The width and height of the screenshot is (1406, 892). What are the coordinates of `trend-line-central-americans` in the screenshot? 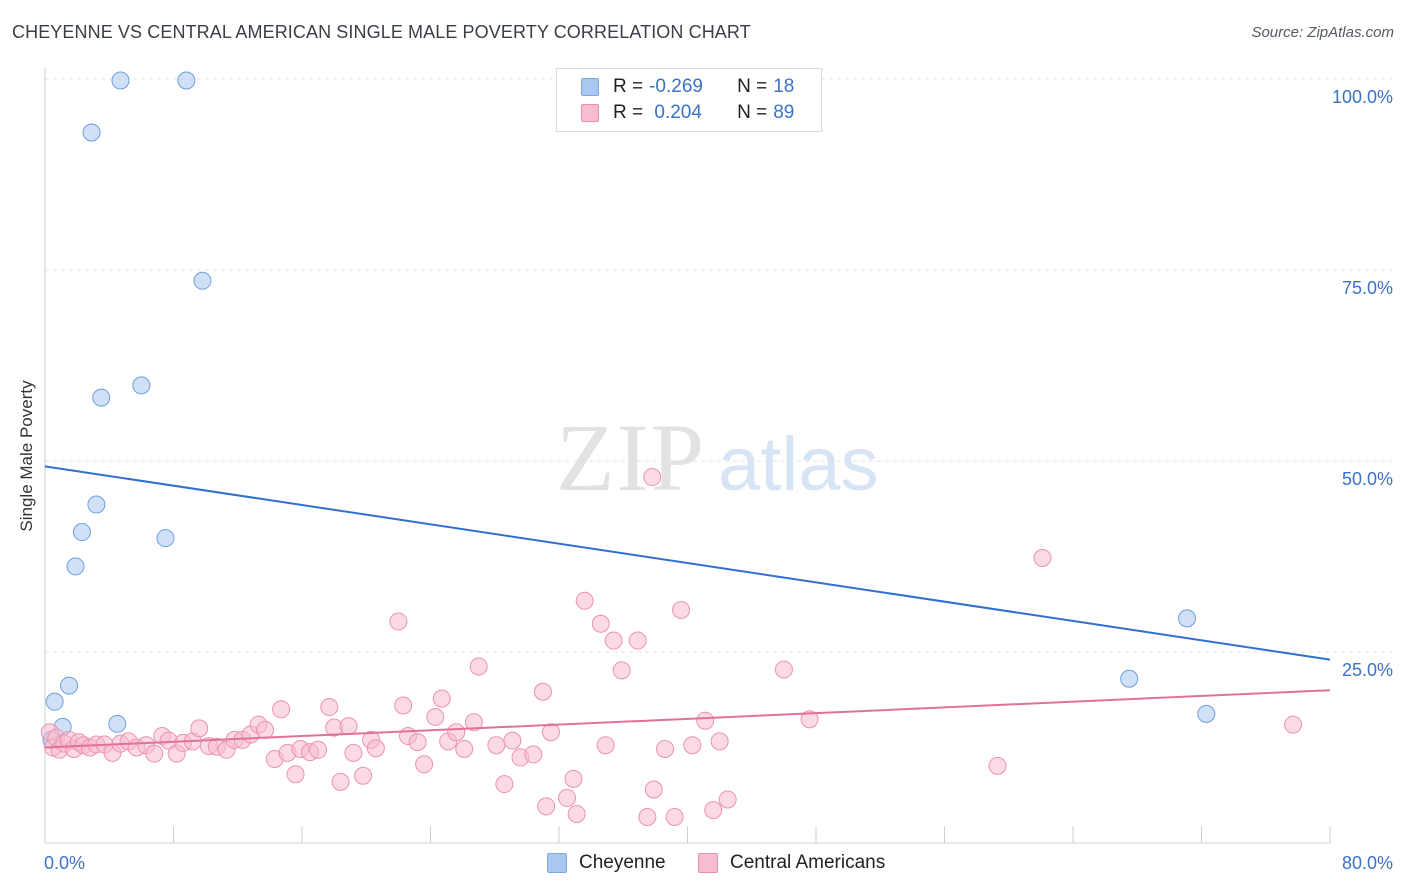 It's located at (687, 719).